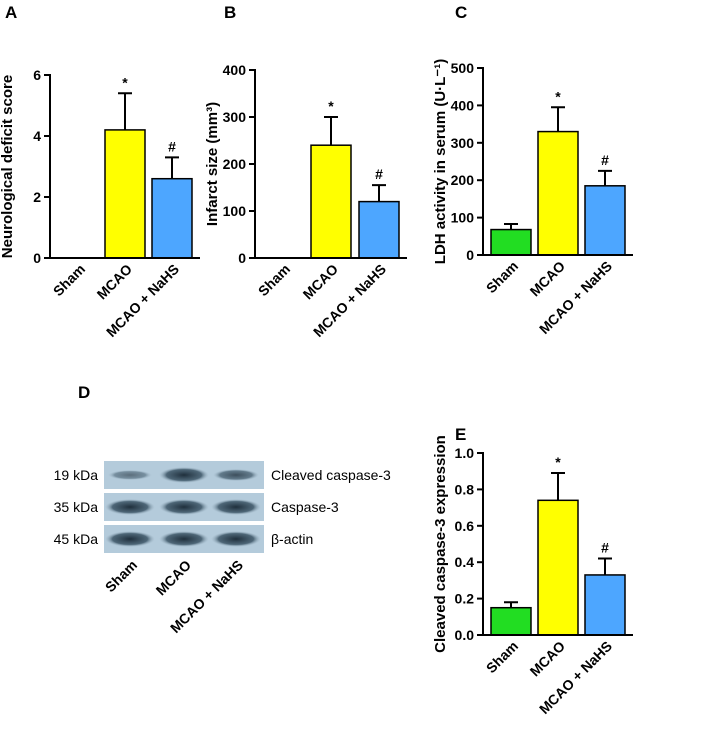 Image resolution: width=709 pixels, height=747 pixels. Describe the element at coordinates (8, 166) in the screenshot. I see `y-axis-label: Neurological deficit score` at that location.